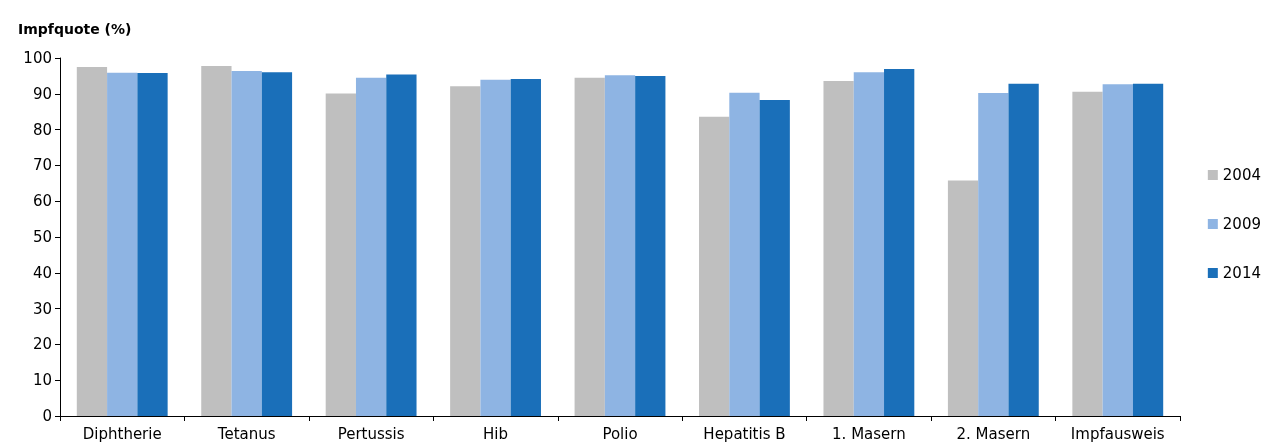  Describe the element at coordinates (42, 93) in the screenshot. I see `y-tick-label: 90` at that location.